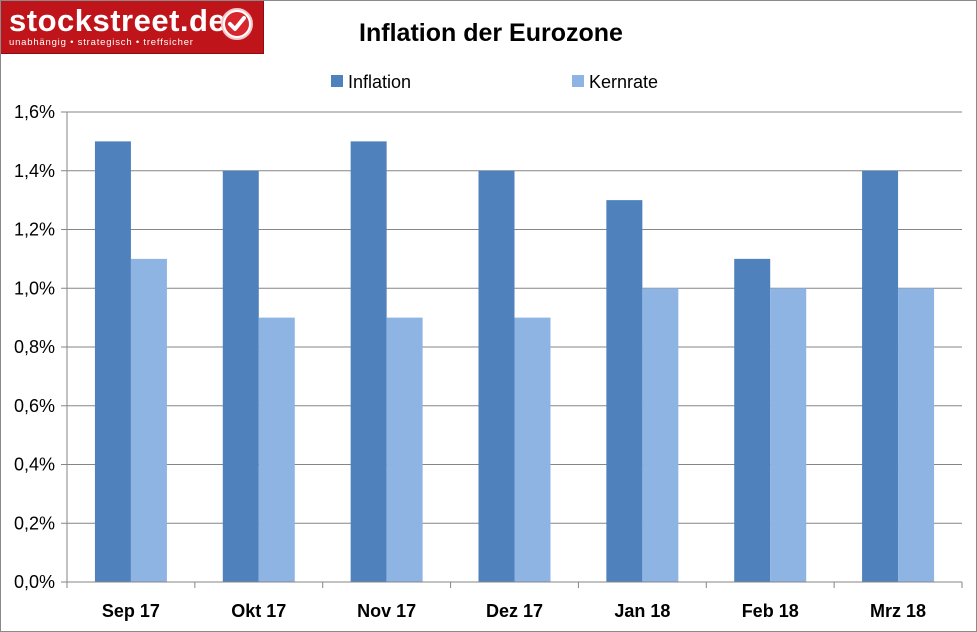 This screenshot has width=977, height=632. Describe the element at coordinates (34, 523) in the screenshot. I see `y-tick-label: 0,2%` at that location.